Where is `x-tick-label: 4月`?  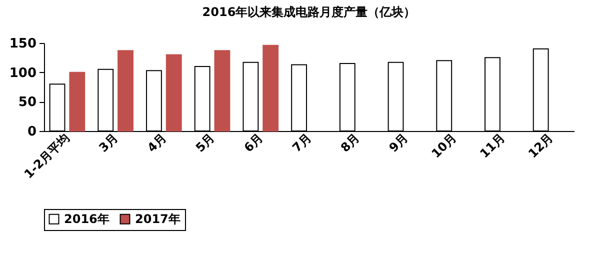
x-tick-label: 4月 is located at coordinates (156, 142).